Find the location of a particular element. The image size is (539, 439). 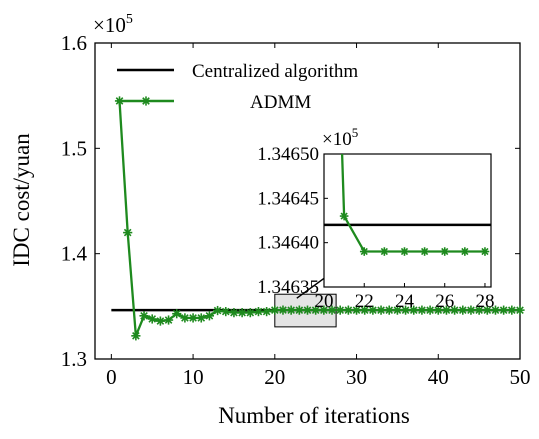

inset-x-tick-label: 26 is located at coordinates (444, 301).